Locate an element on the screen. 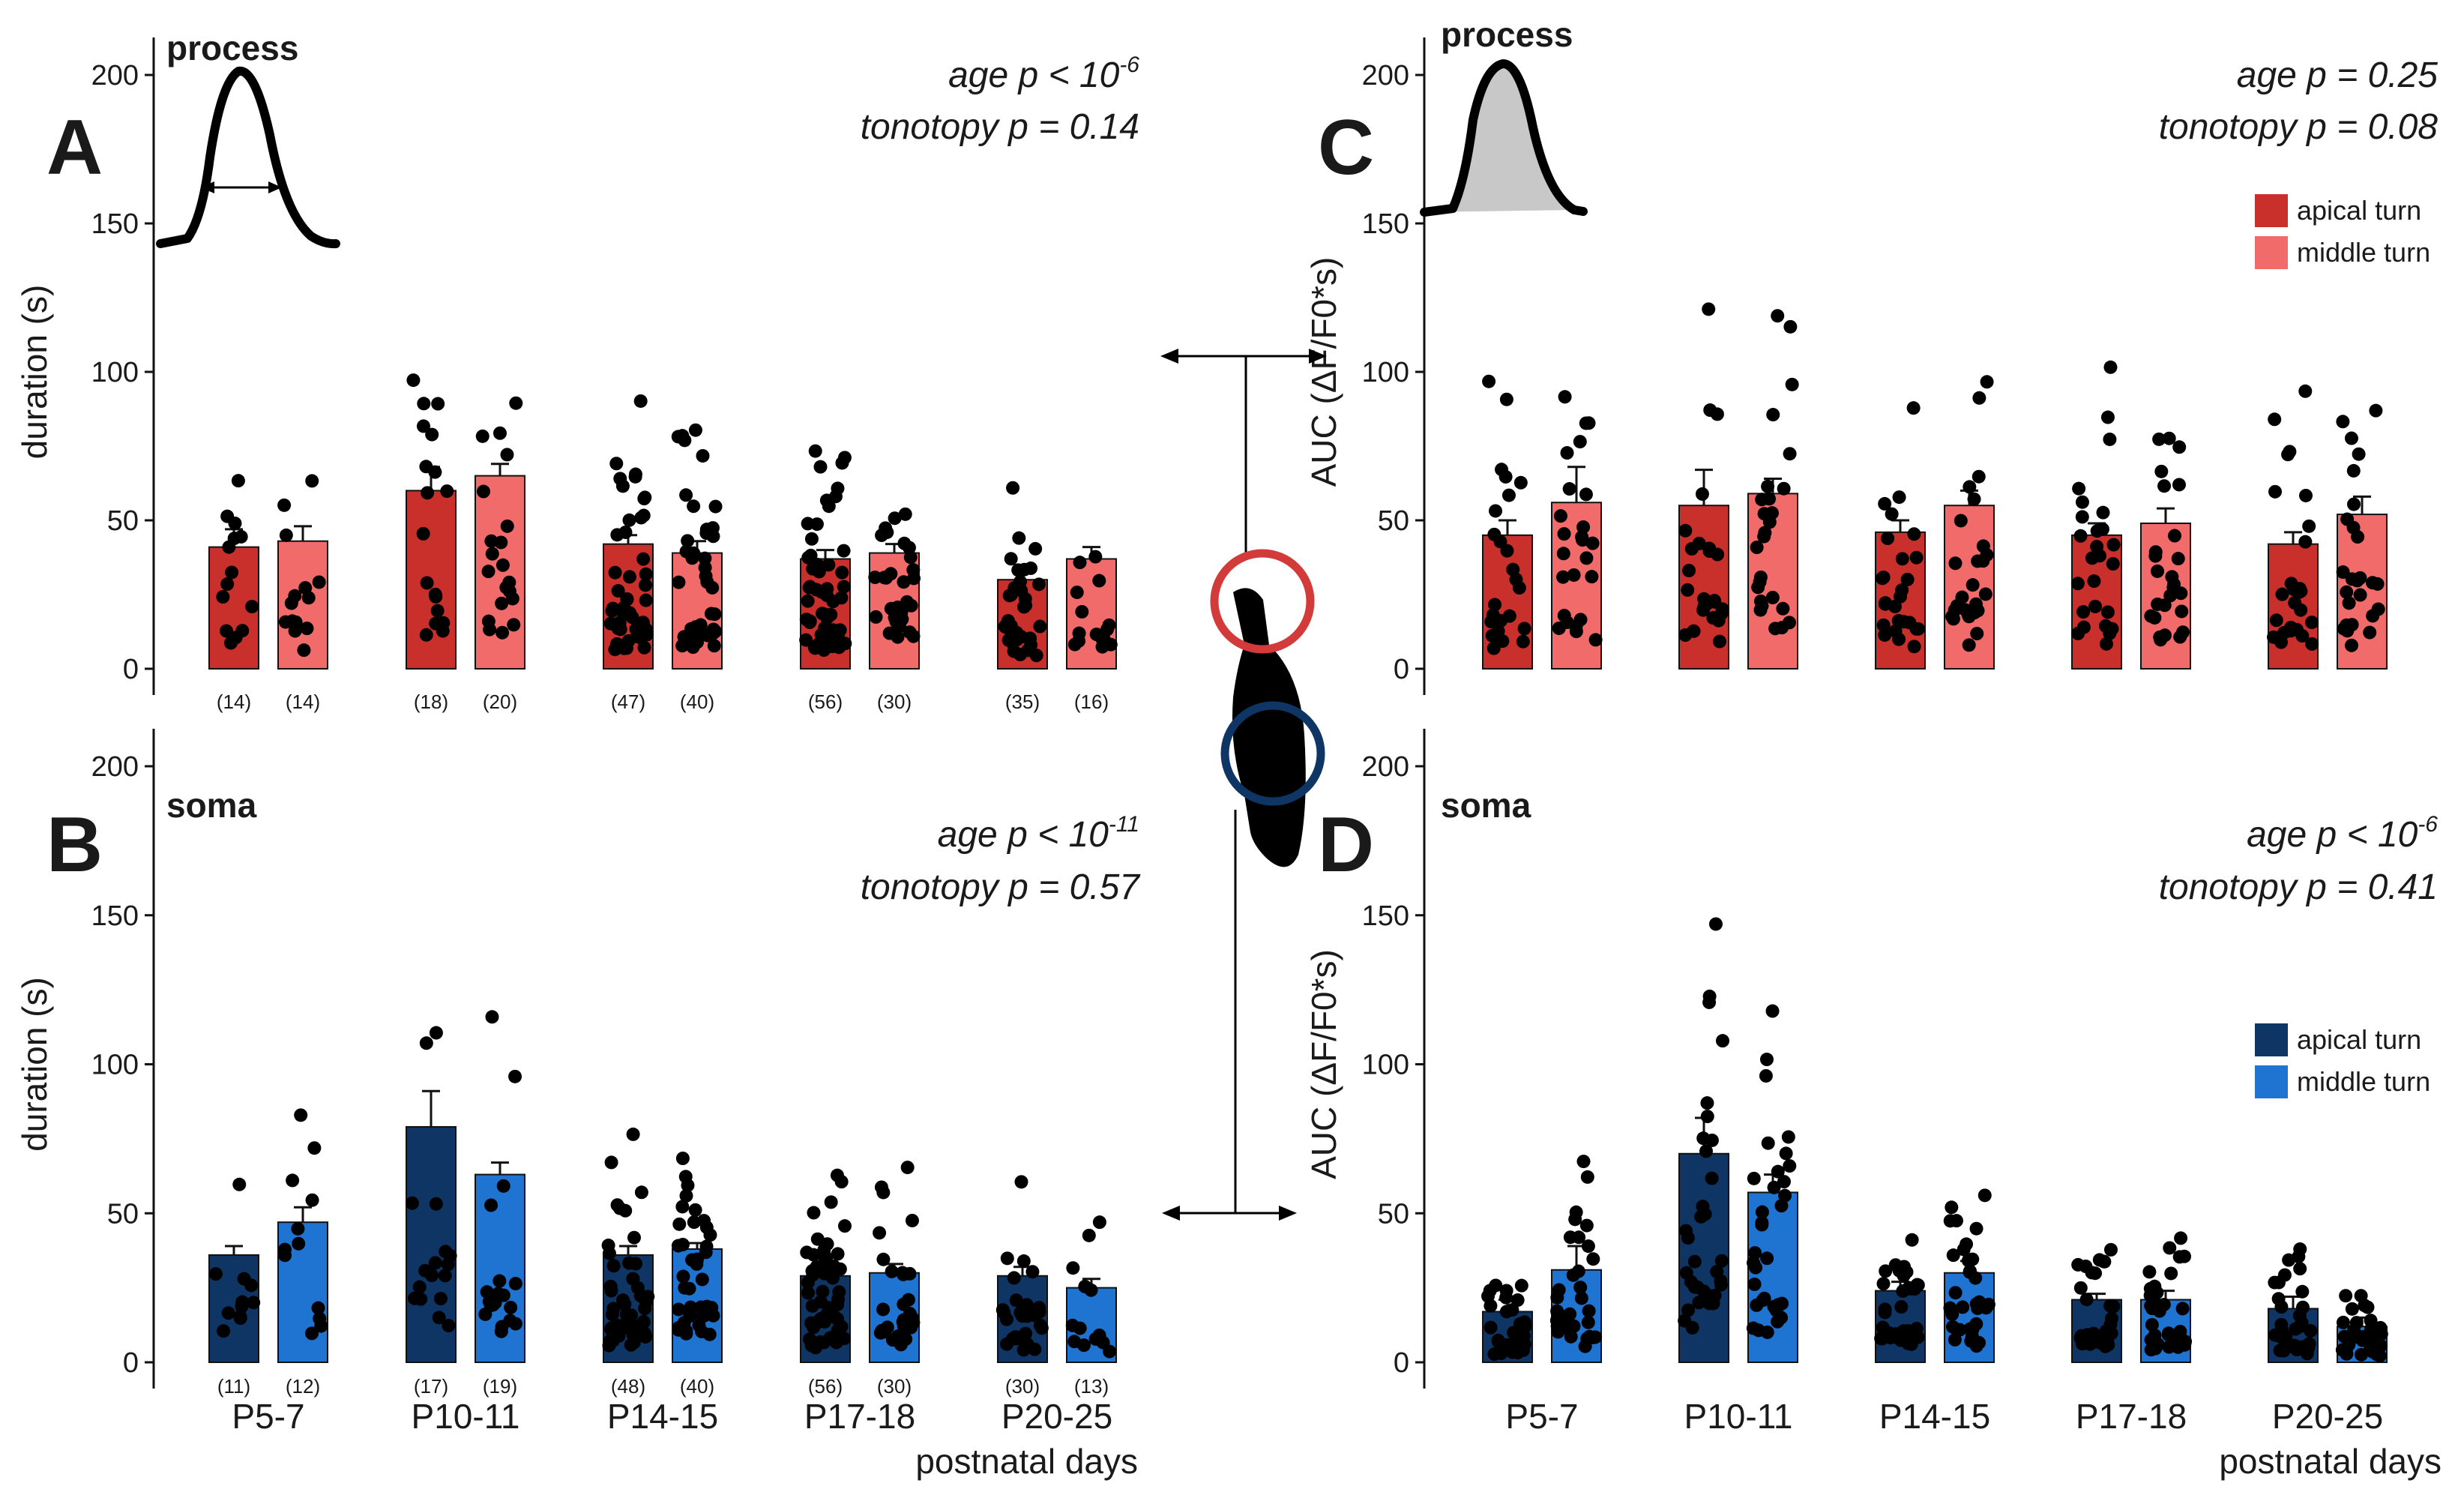 This screenshot has width=2464, height=1495. tonotopy-stat: tonotopy p = 0.41 is located at coordinates (2298, 887).